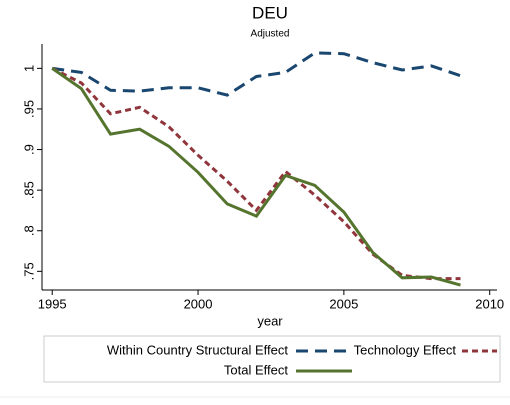 This screenshot has height=405, width=510. I want to click on y-tick-label: 1, so click(28, 68).